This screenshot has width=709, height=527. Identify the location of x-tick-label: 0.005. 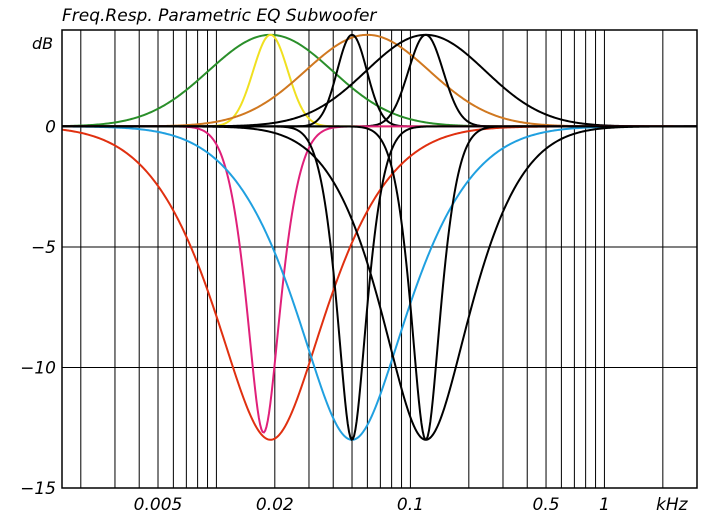
(158, 505).